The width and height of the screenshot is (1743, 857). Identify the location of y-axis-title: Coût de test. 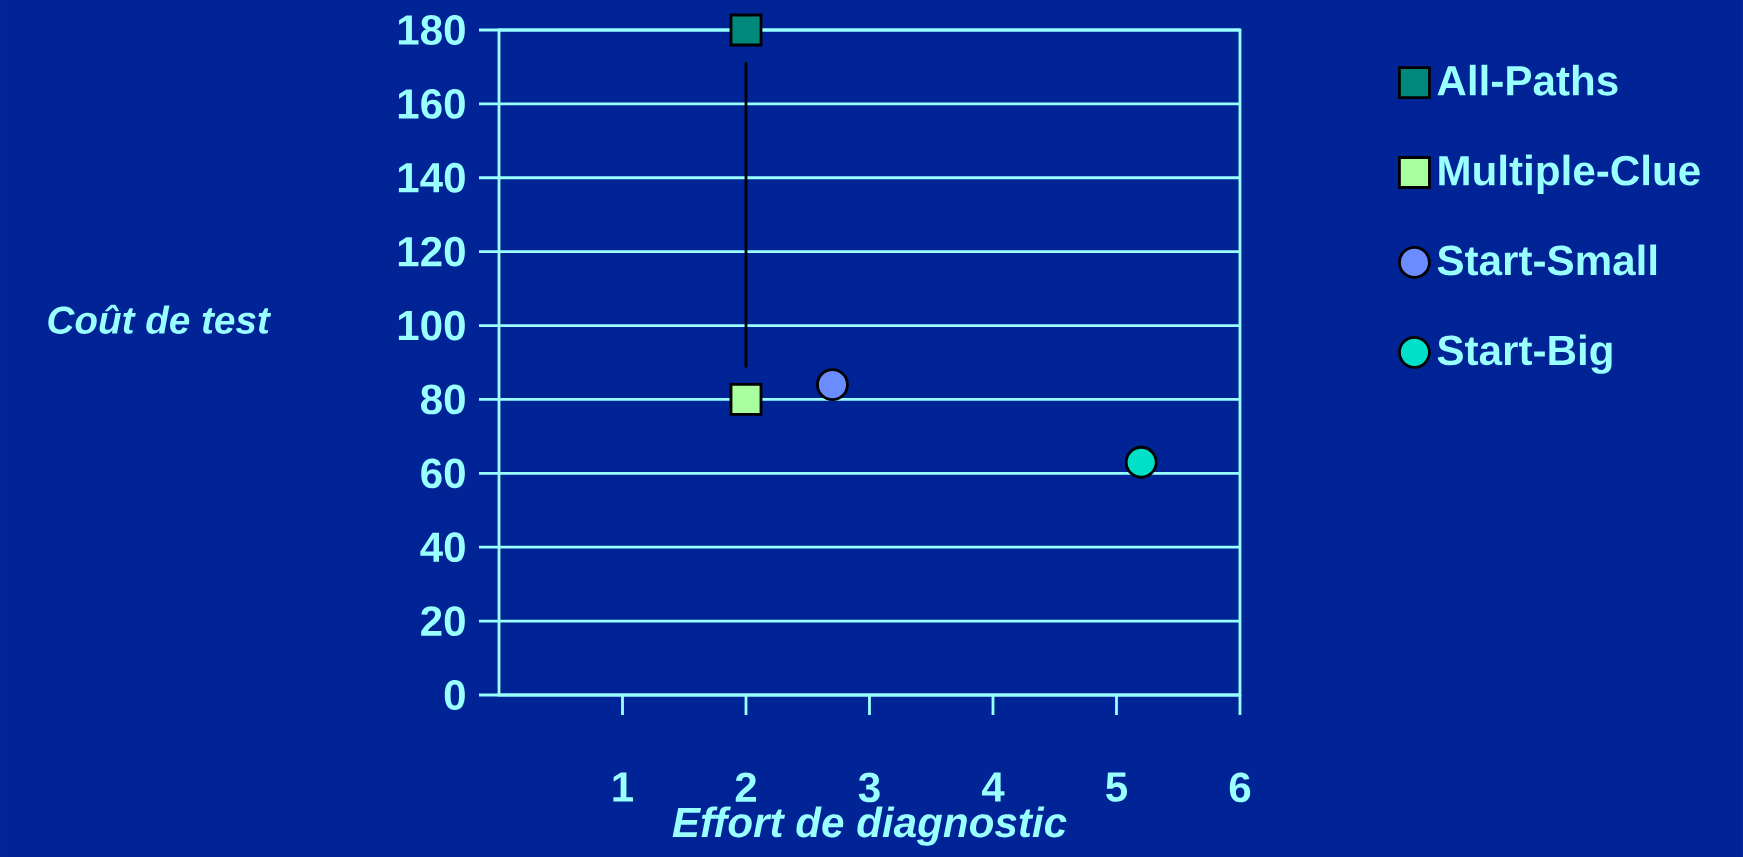
(160, 319).